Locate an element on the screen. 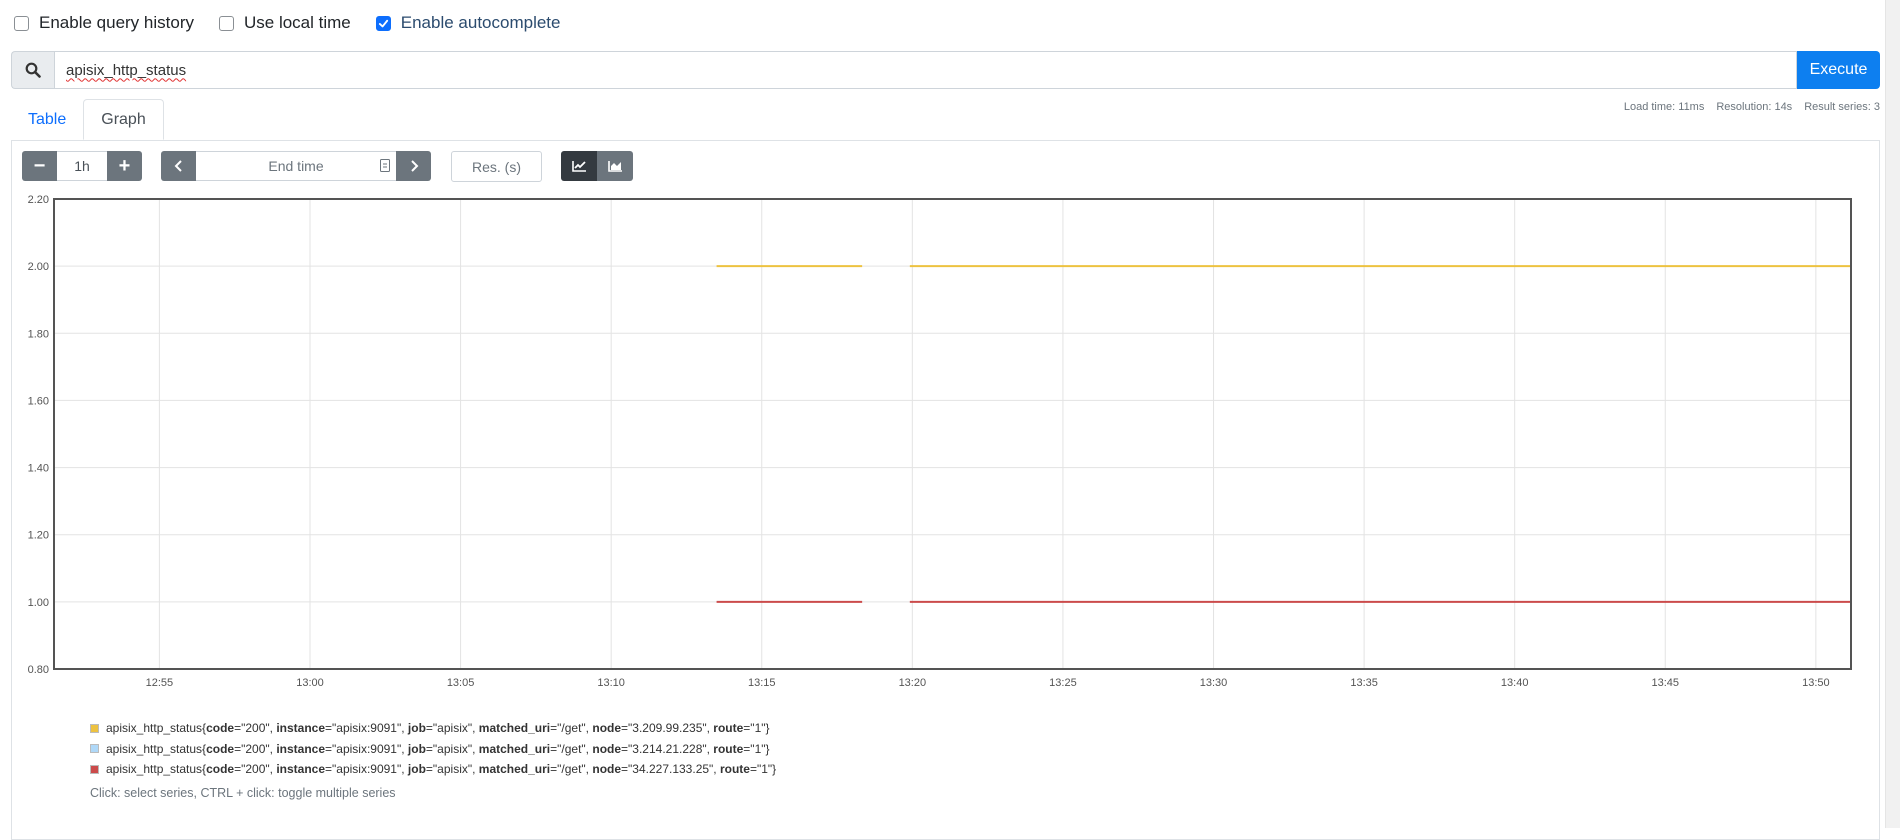  query-history-option: Enable query history is located at coordinates (104, 23).